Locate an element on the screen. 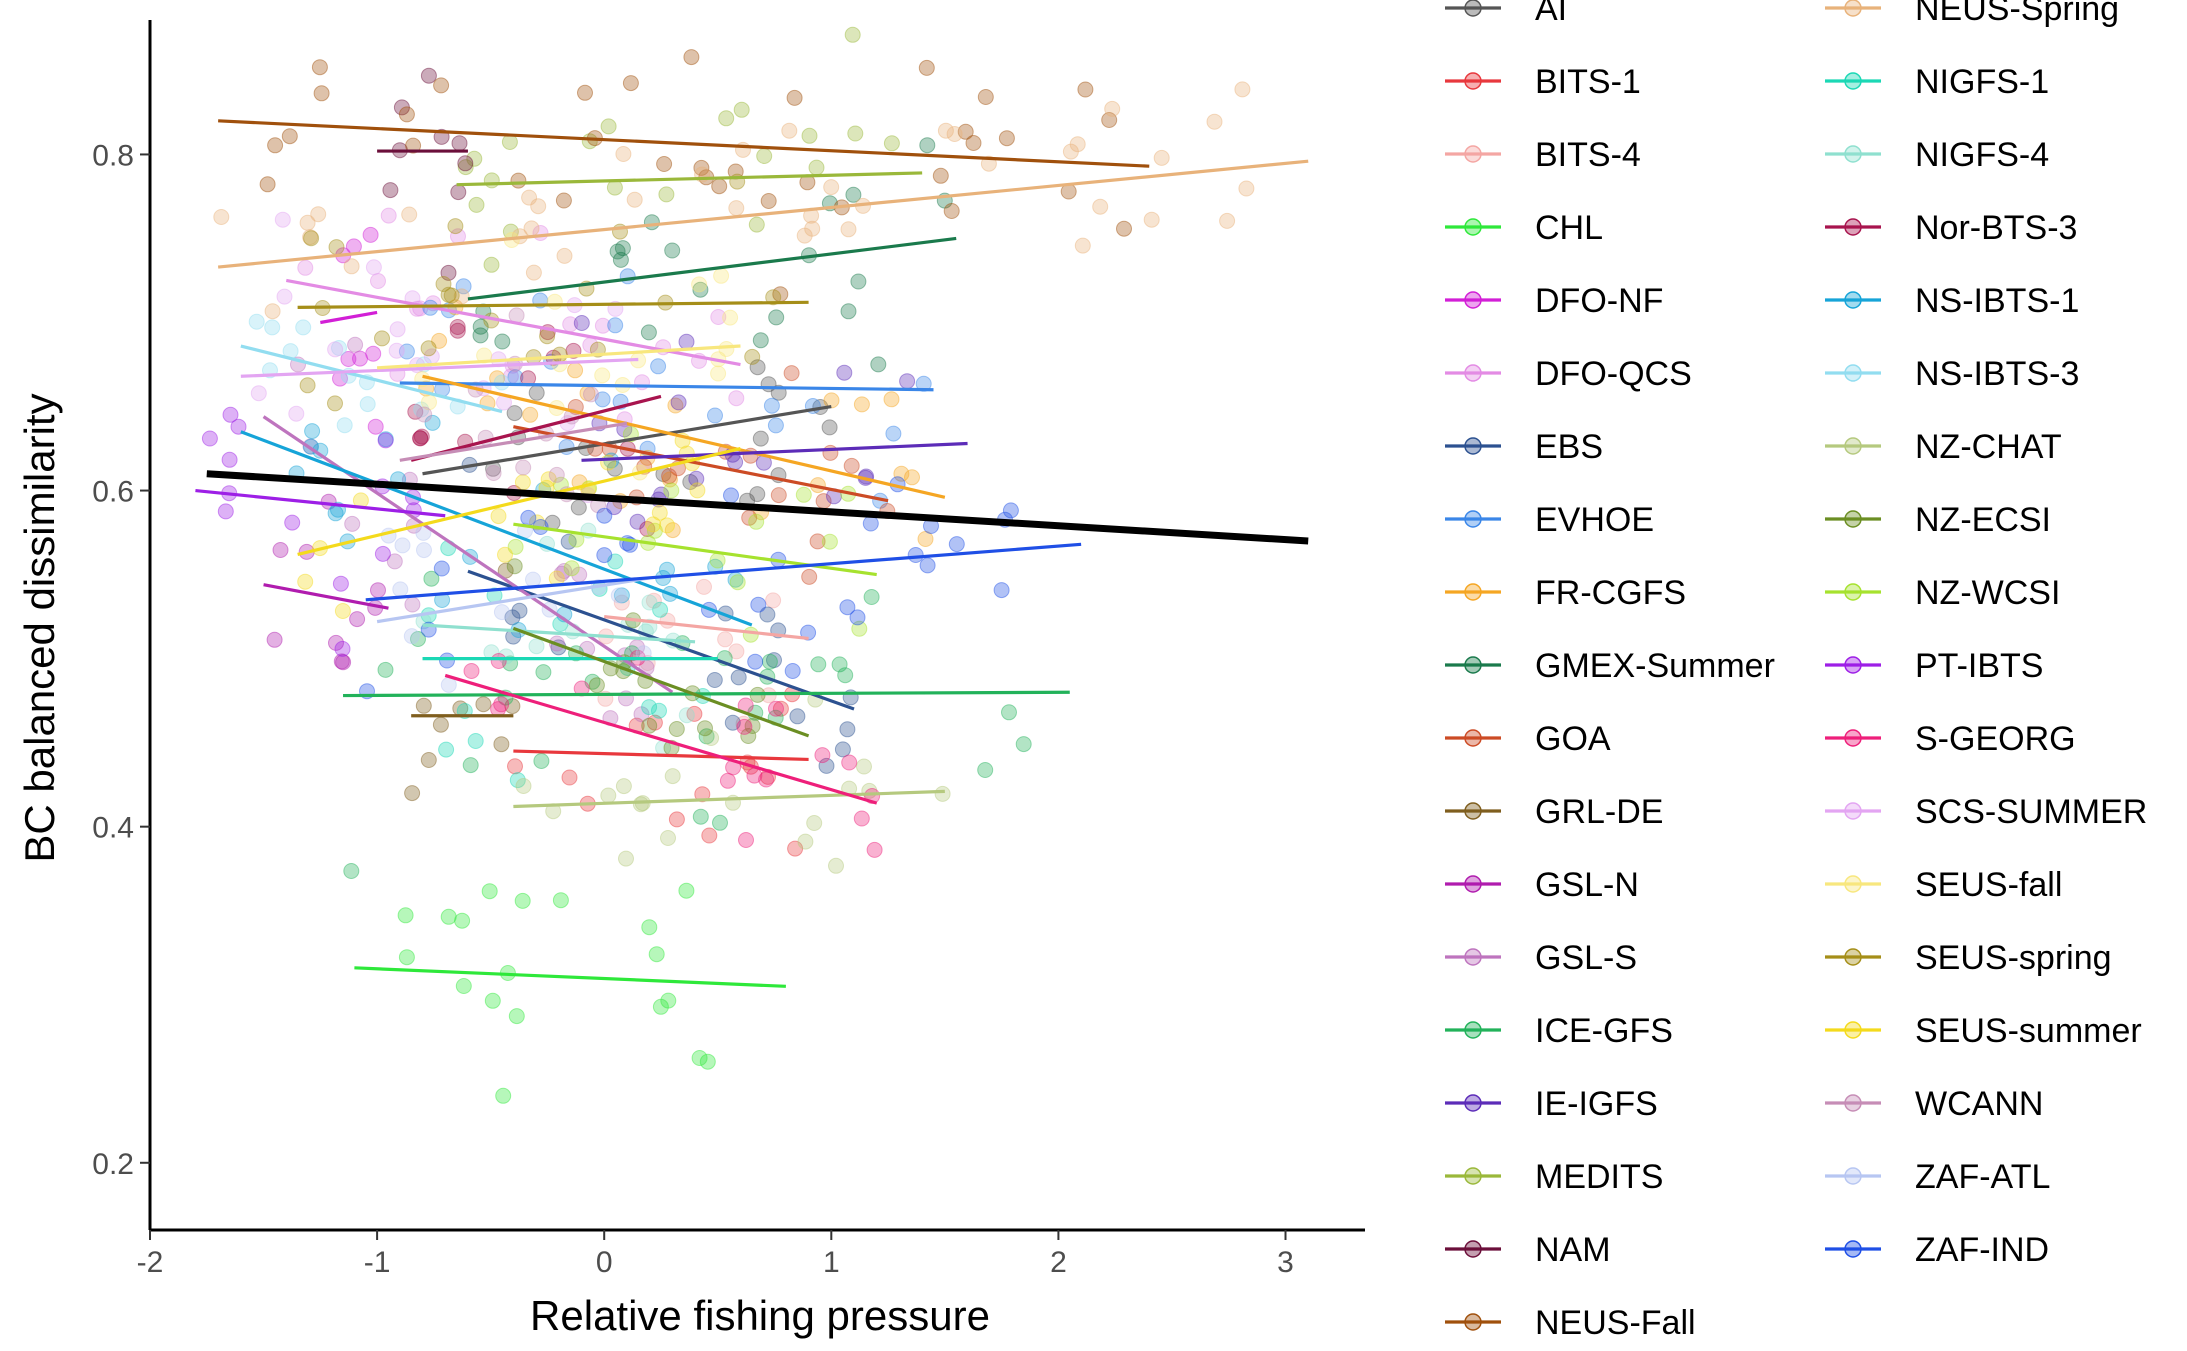  legend-label: BITS-1 is located at coordinates (1588, 82).